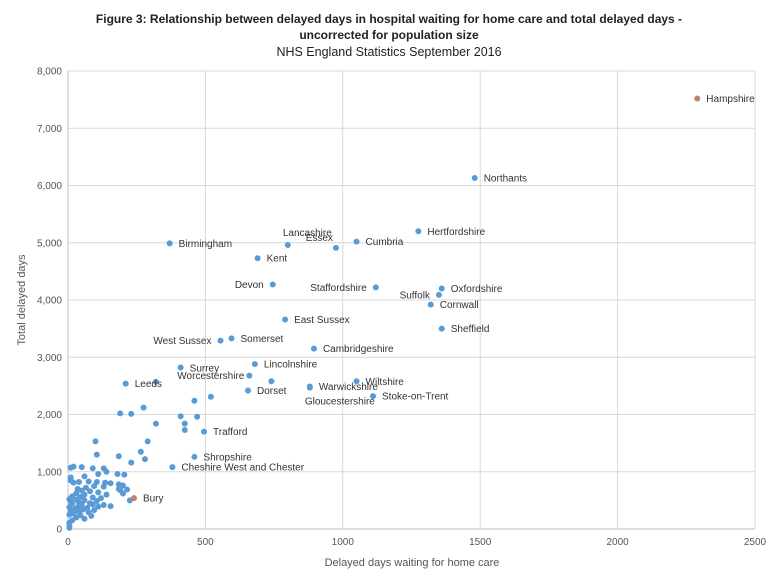 The height and width of the screenshot is (583, 778). What do you see at coordinates (210, 376) in the screenshot?
I see `point-label: Worcestershire` at bounding box center [210, 376].